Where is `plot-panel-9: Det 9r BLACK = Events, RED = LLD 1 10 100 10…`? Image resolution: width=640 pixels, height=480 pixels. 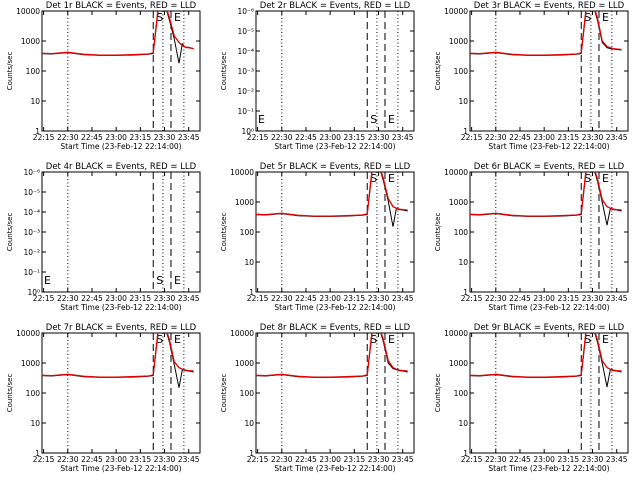
plot-panel-9: Det 9r BLACK = Events, RED = LLD 1 10 100 10… is located at coordinates (531, 398).